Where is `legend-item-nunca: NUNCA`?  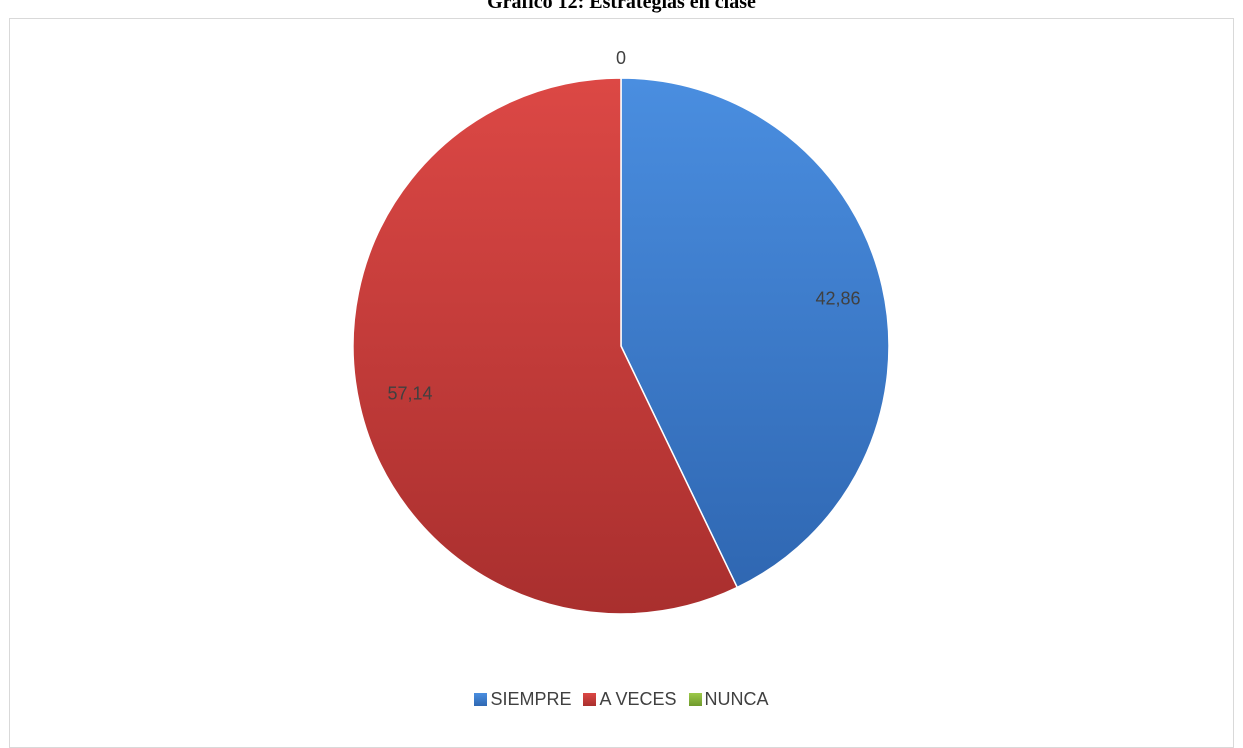 legend-item-nunca: NUNCA is located at coordinates (728, 699).